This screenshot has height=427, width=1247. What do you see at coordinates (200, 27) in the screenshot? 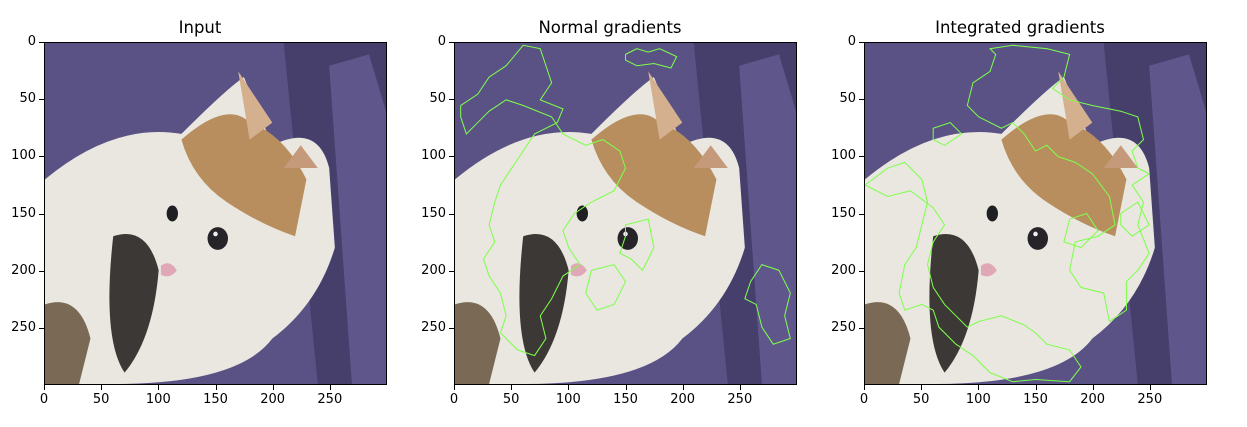
I see `panel-title: Input` at bounding box center [200, 27].